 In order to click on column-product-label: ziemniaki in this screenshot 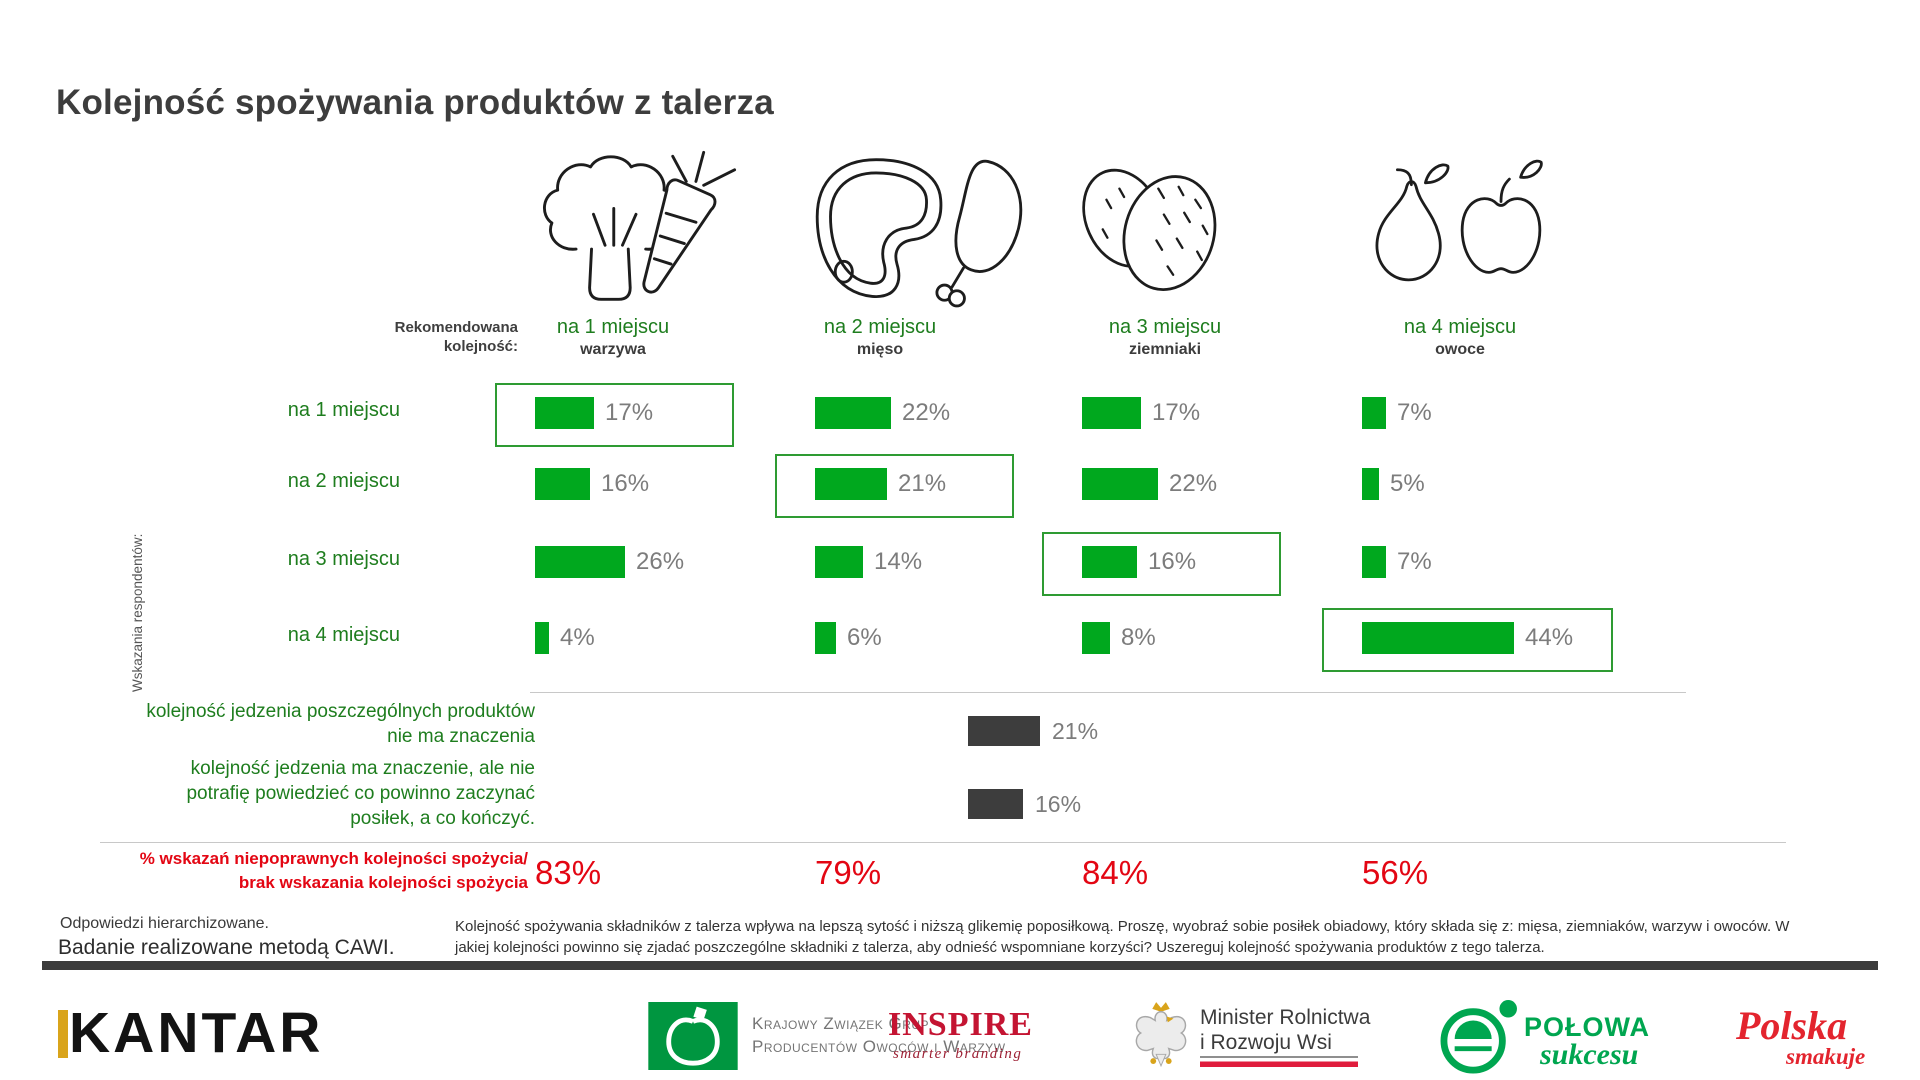, I will do `click(1165, 349)`.